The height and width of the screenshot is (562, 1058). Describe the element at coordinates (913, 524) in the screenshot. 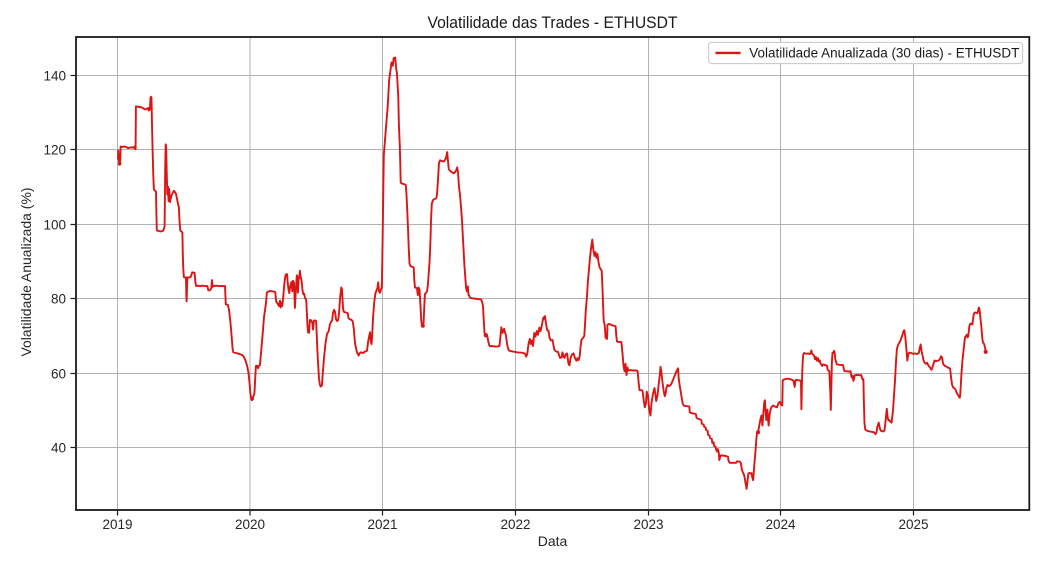

I see `svg-text: 2025` at that location.